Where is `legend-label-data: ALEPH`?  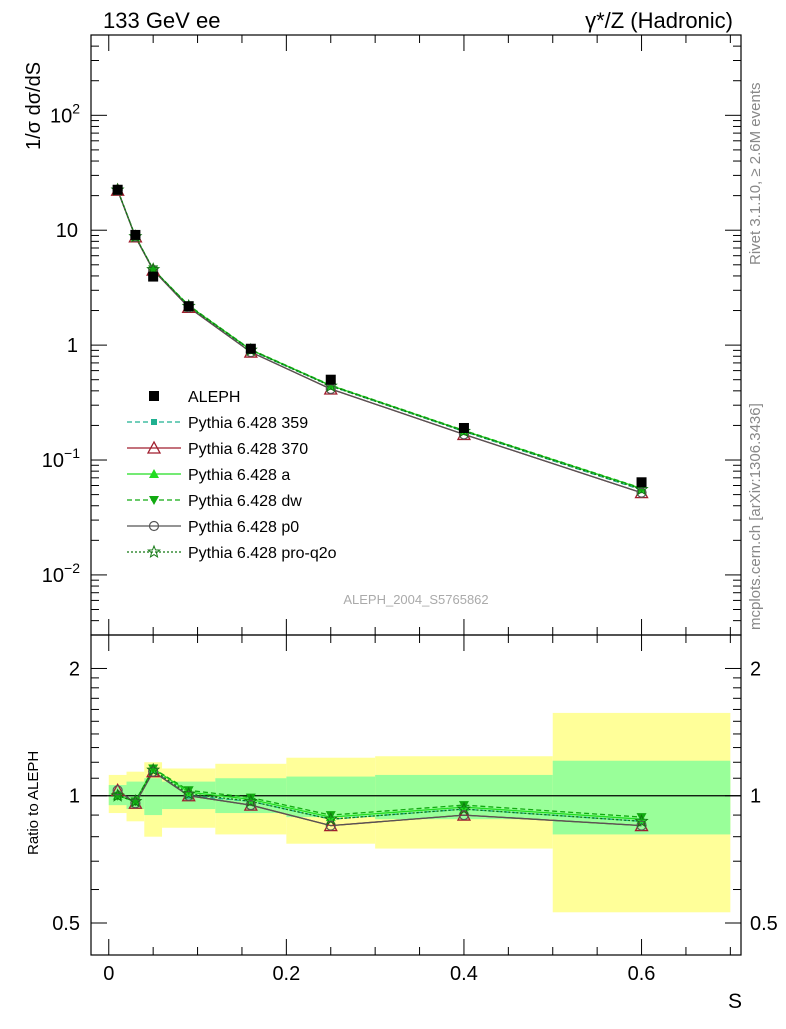
legend-label-data: ALEPH is located at coordinates (214, 397).